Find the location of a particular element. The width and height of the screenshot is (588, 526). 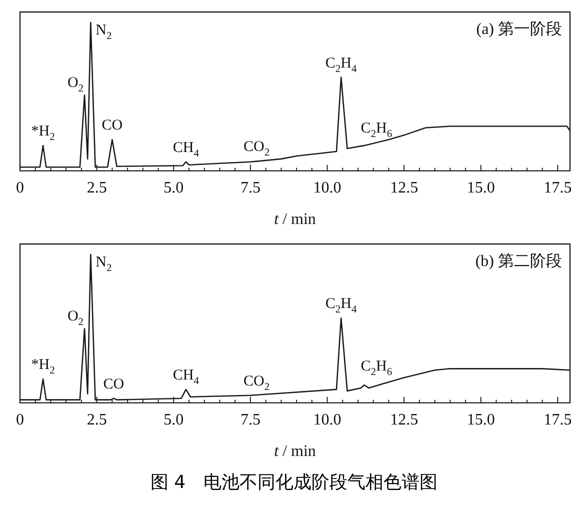

chart-title: (b) 第二阶段 is located at coordinates (518, 261).